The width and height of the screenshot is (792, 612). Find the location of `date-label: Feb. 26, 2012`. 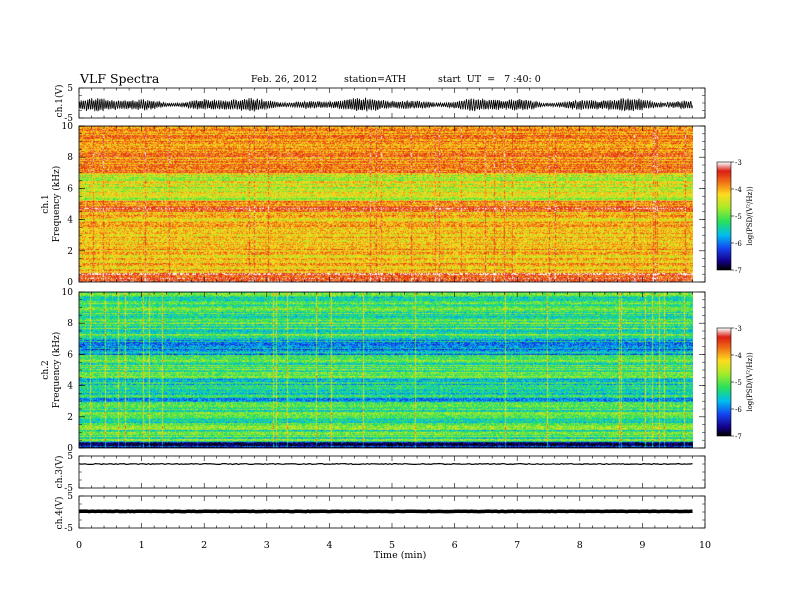

date-label: Feb. 26, 2012 is located at coordinates (284, 79).